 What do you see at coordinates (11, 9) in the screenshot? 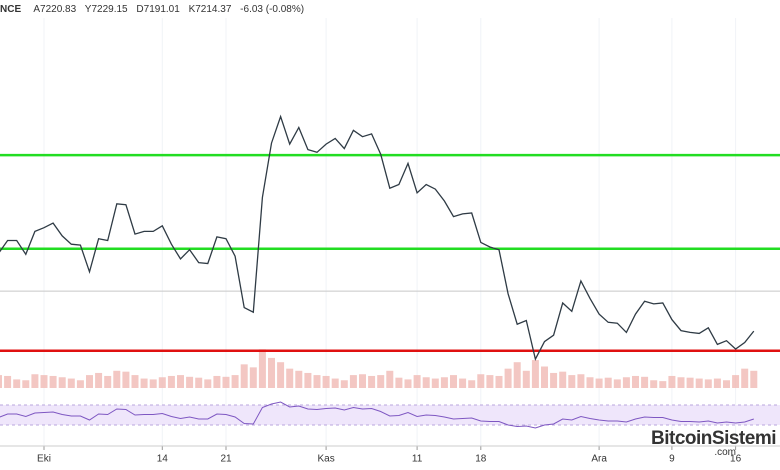
I see `symbol: NCE` at bounding box center [11, 9].